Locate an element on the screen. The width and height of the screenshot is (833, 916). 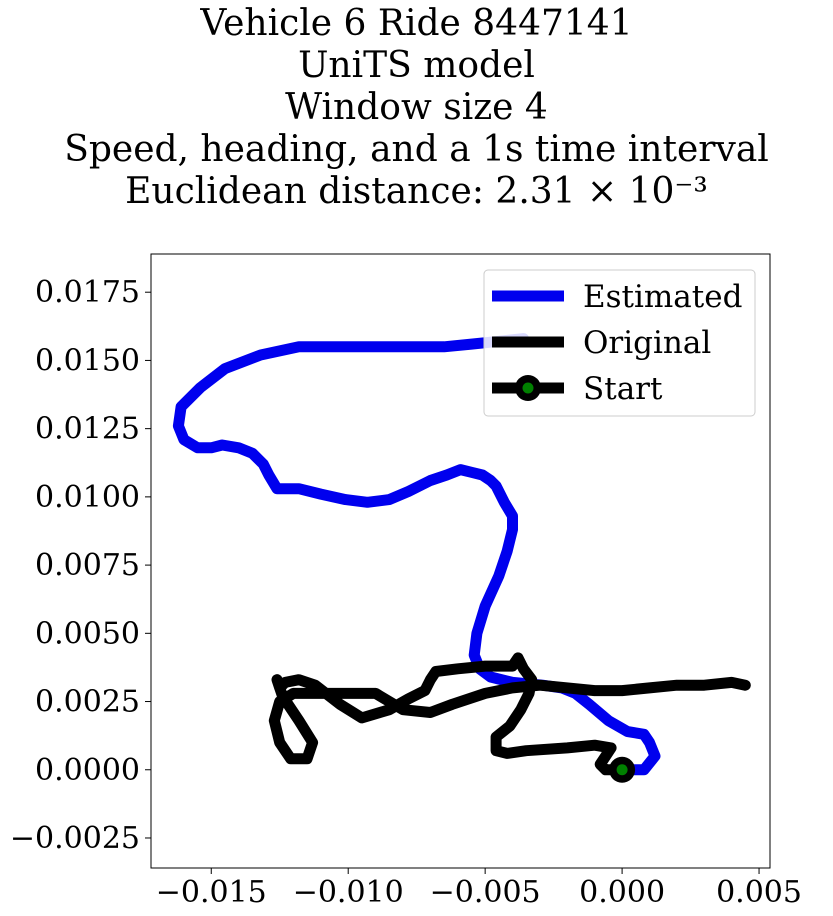
y-tick-label: −0.0025 is located at coordinates (75, 838).